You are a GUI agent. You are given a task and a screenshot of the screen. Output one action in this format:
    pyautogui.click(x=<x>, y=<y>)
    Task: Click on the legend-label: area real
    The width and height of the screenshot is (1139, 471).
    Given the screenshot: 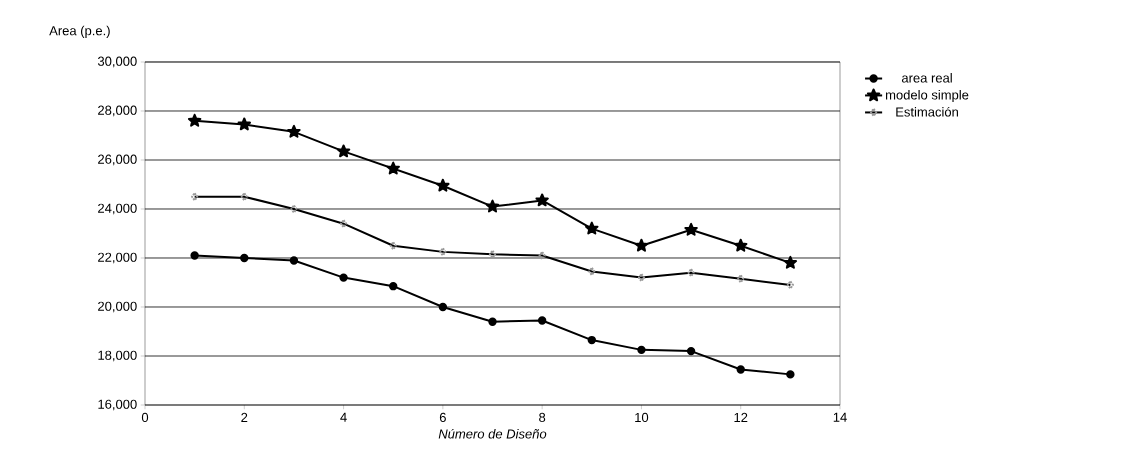 What is the action you would take?
    pyautogui.click(x=926, y=78)
    